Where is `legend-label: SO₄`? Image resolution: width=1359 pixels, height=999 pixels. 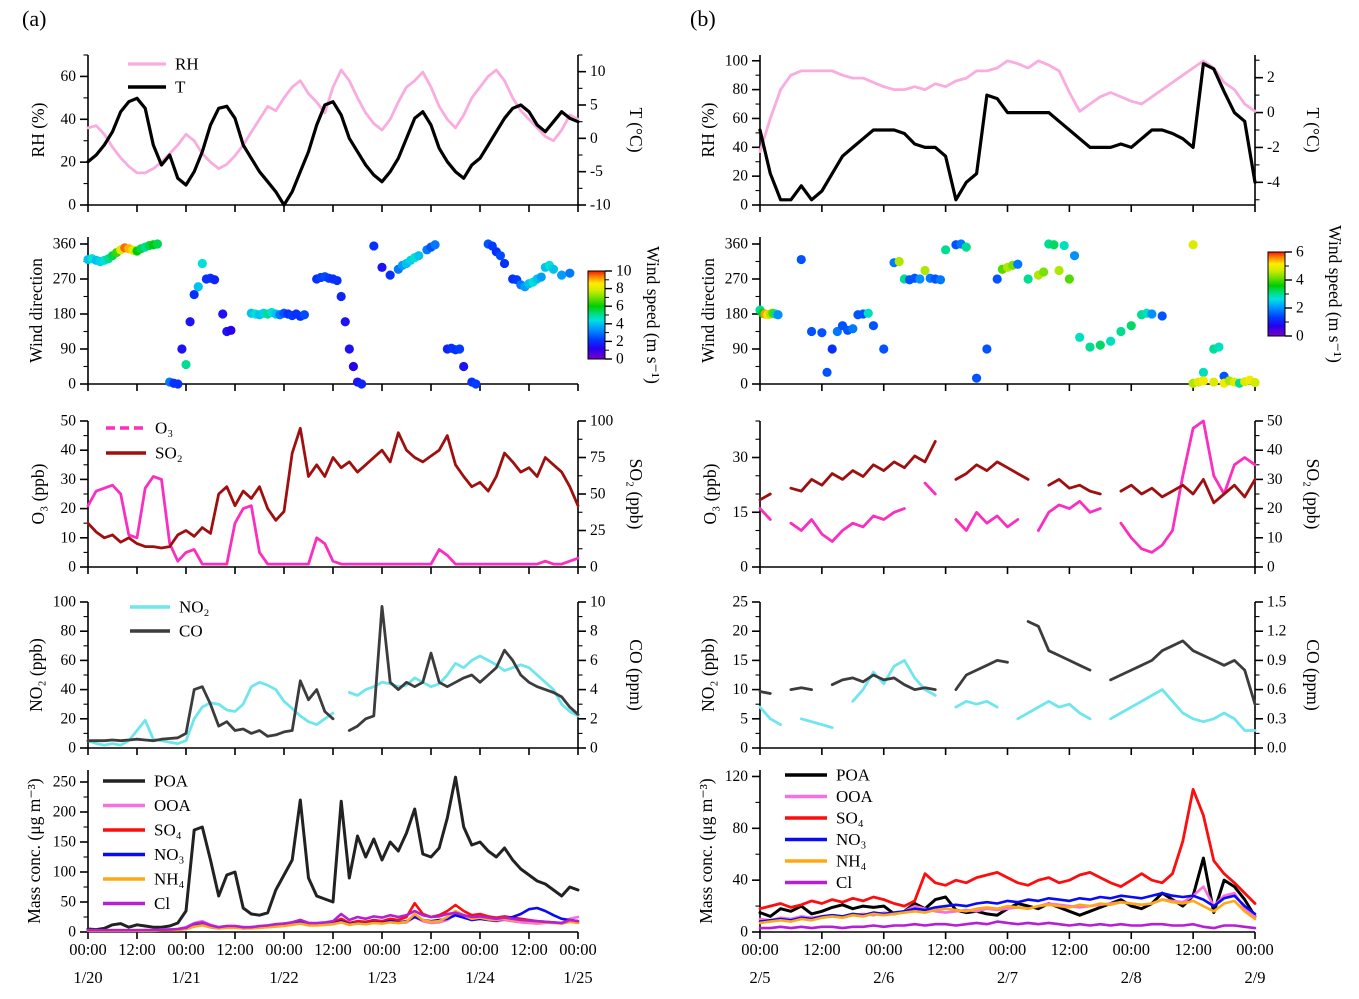 legend-label: SO₄ is located at coordinates (168, 830).